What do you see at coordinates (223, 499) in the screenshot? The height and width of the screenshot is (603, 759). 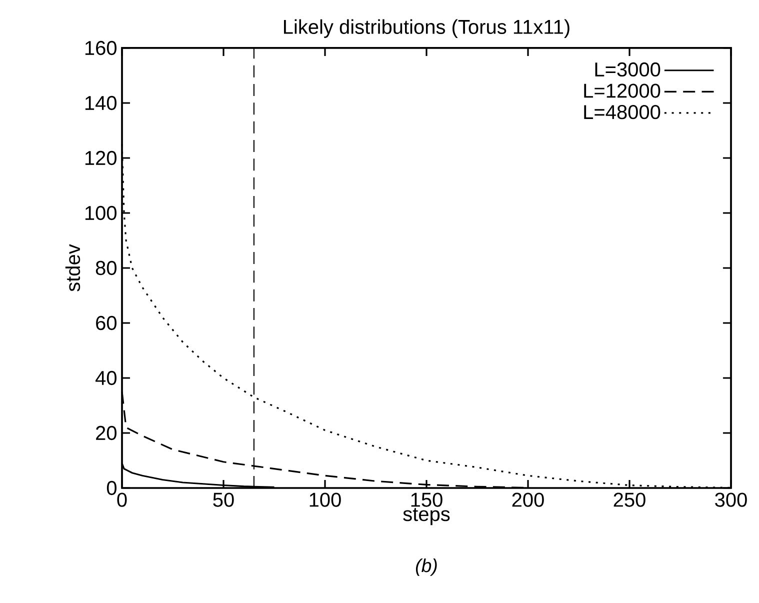 I see `x-tick-label: 50` at bounding box center [223, 499].